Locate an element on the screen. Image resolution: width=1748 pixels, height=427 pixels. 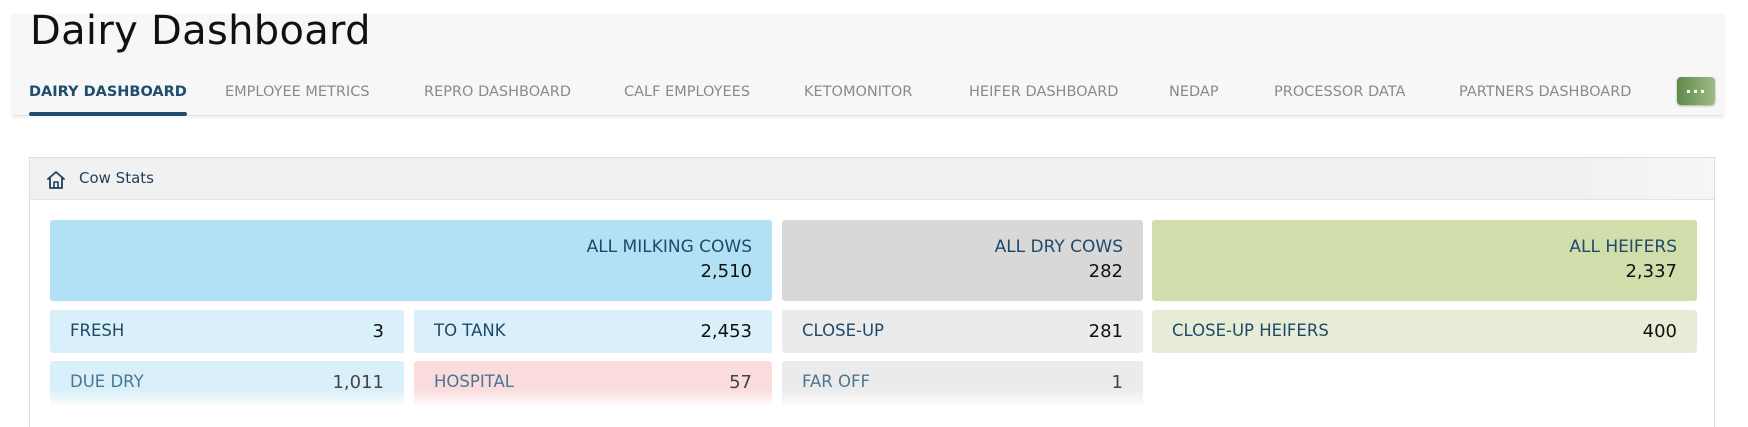
panel-title: Cow Stats is located at coordinates (116, 178).